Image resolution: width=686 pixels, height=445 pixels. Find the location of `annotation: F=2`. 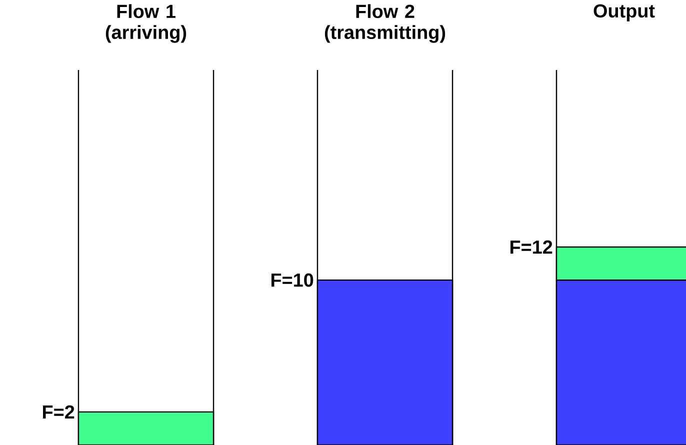

annotation: F=2 is located at coordinates (58, 412).